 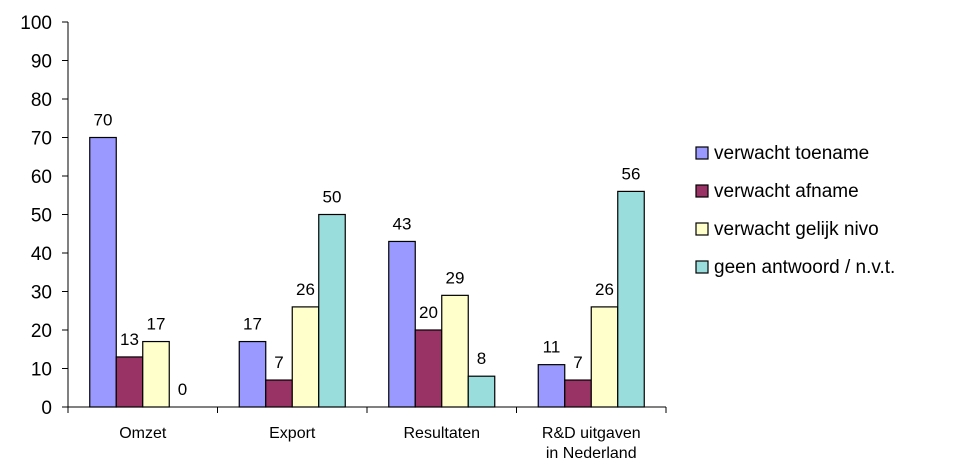 What do you see at coordinates (428, 312) in the screenshot?
I see `data-label: 20` at bounding box center [428, 312].